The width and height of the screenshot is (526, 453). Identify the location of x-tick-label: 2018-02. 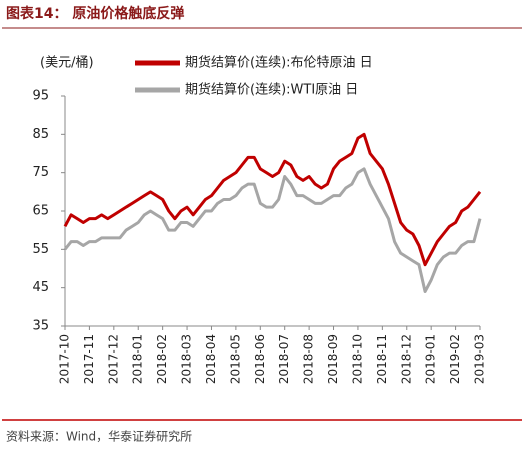
(162, 359).